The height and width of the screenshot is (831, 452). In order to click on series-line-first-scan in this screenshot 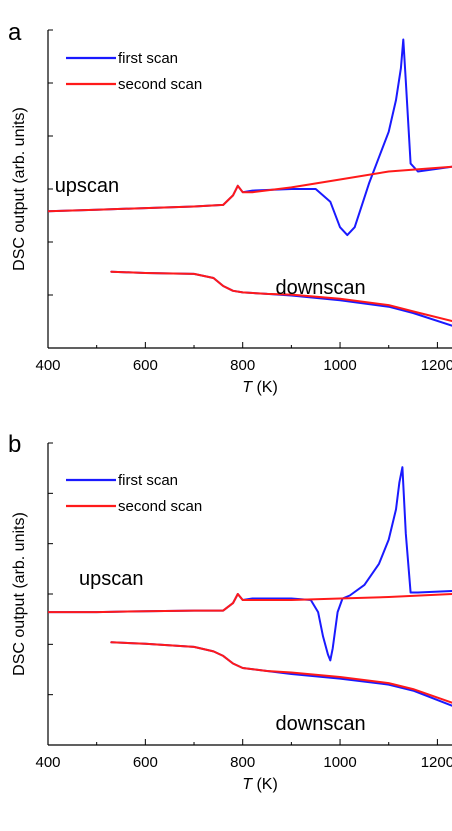, I will do `click(281, 674)`.